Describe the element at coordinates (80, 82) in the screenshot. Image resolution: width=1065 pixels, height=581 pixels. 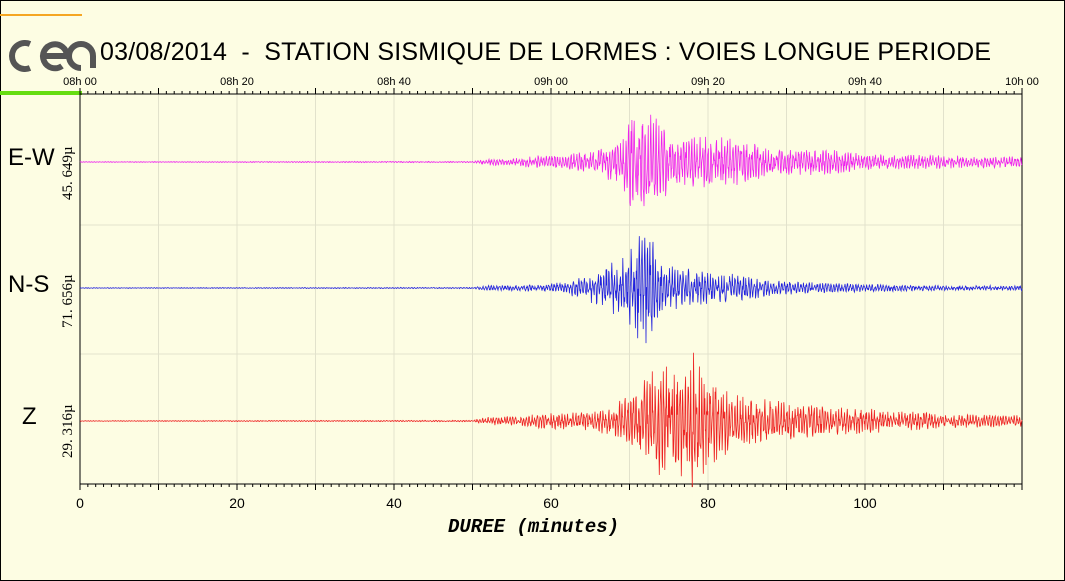
I see `top-tick-label: 08h 00` at that location.